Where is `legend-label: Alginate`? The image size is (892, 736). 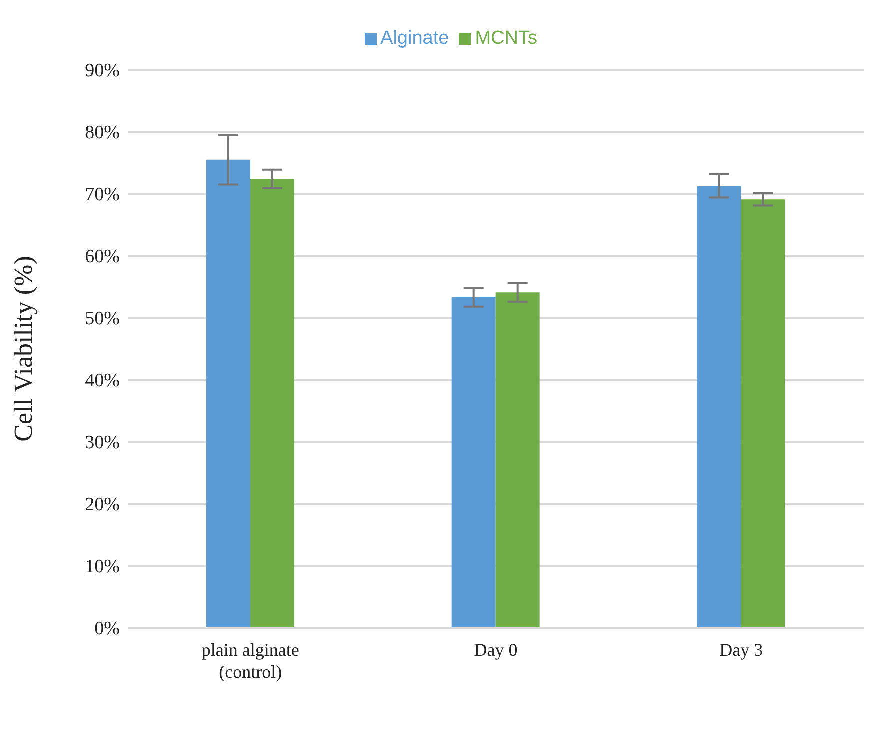
legend-label: Alginate is located at coordinates (415, 38).